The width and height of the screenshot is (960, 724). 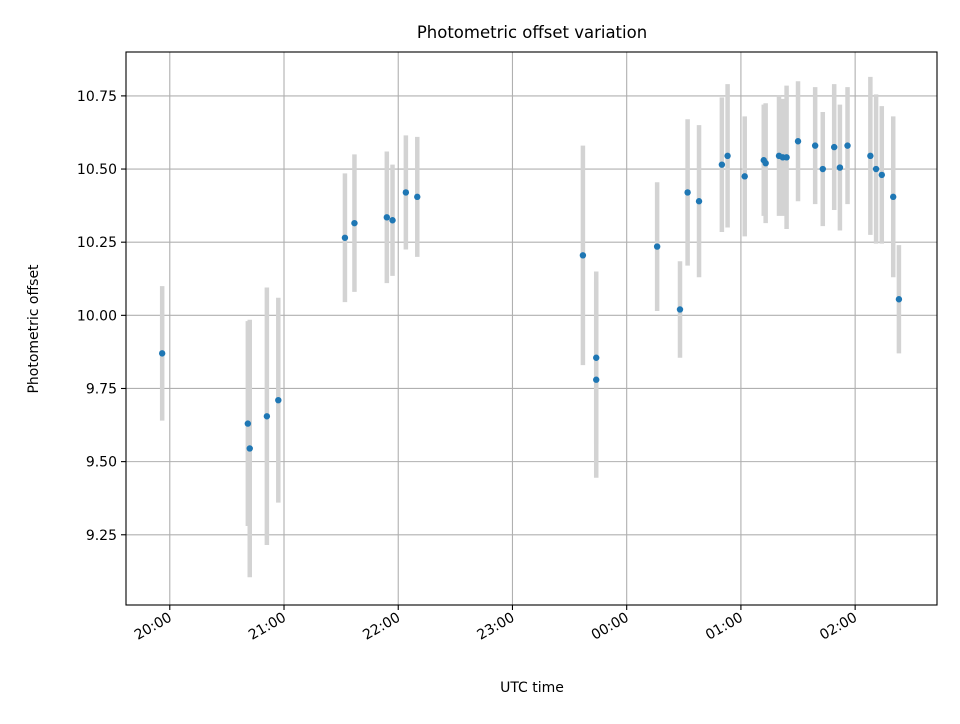 What do you see at coordinates (97, 97) in the screenshot?
I see `y-tick-label: 10.75` at bounding box center [97, 97].